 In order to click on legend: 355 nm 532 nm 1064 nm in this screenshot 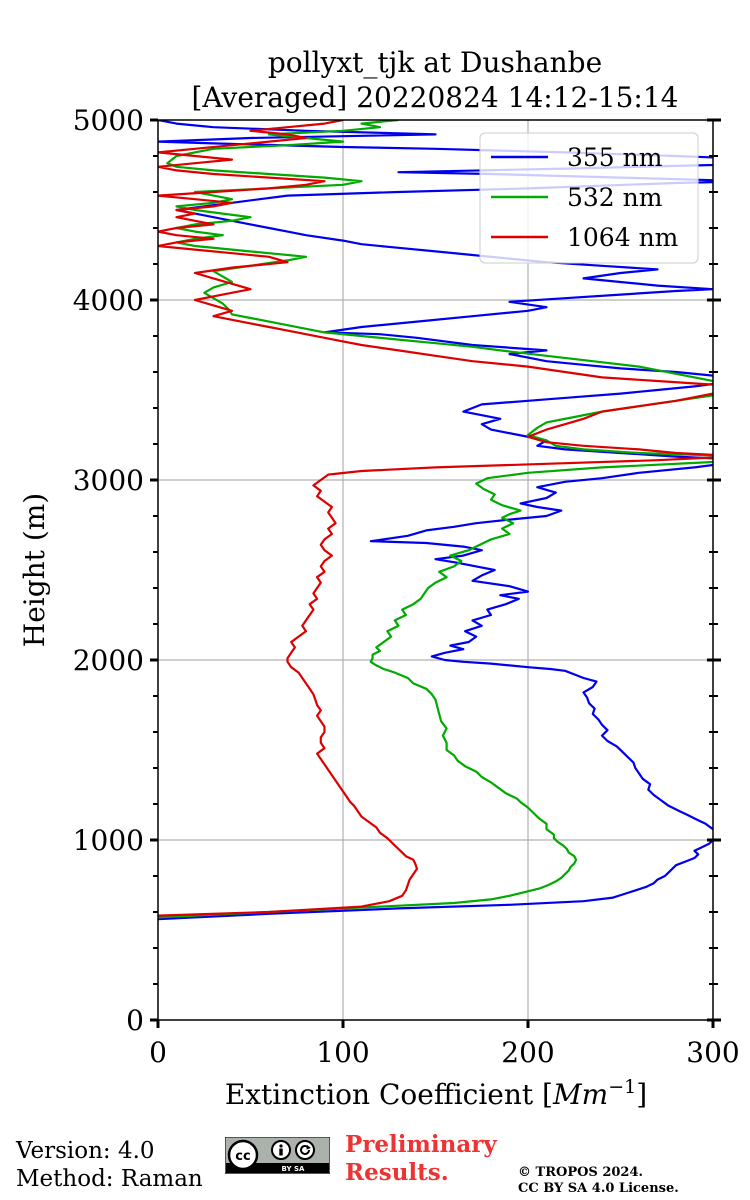, I will do `click(589, 198)`.